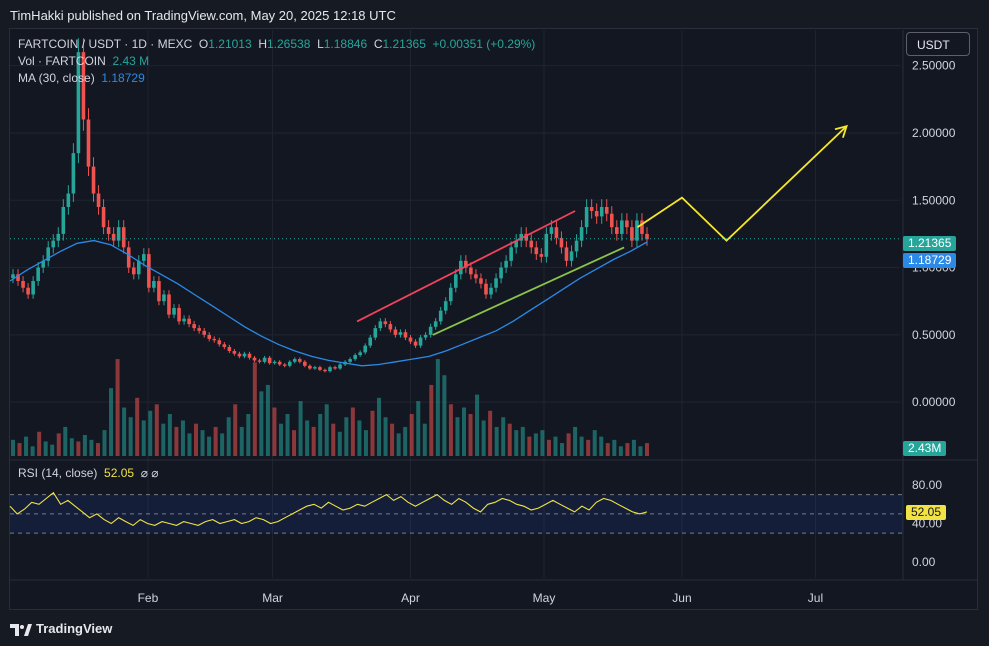  Describe the element at coordinates (56, 78) in the screenshot. I see `ma-label: MA (30, close)` at that location.